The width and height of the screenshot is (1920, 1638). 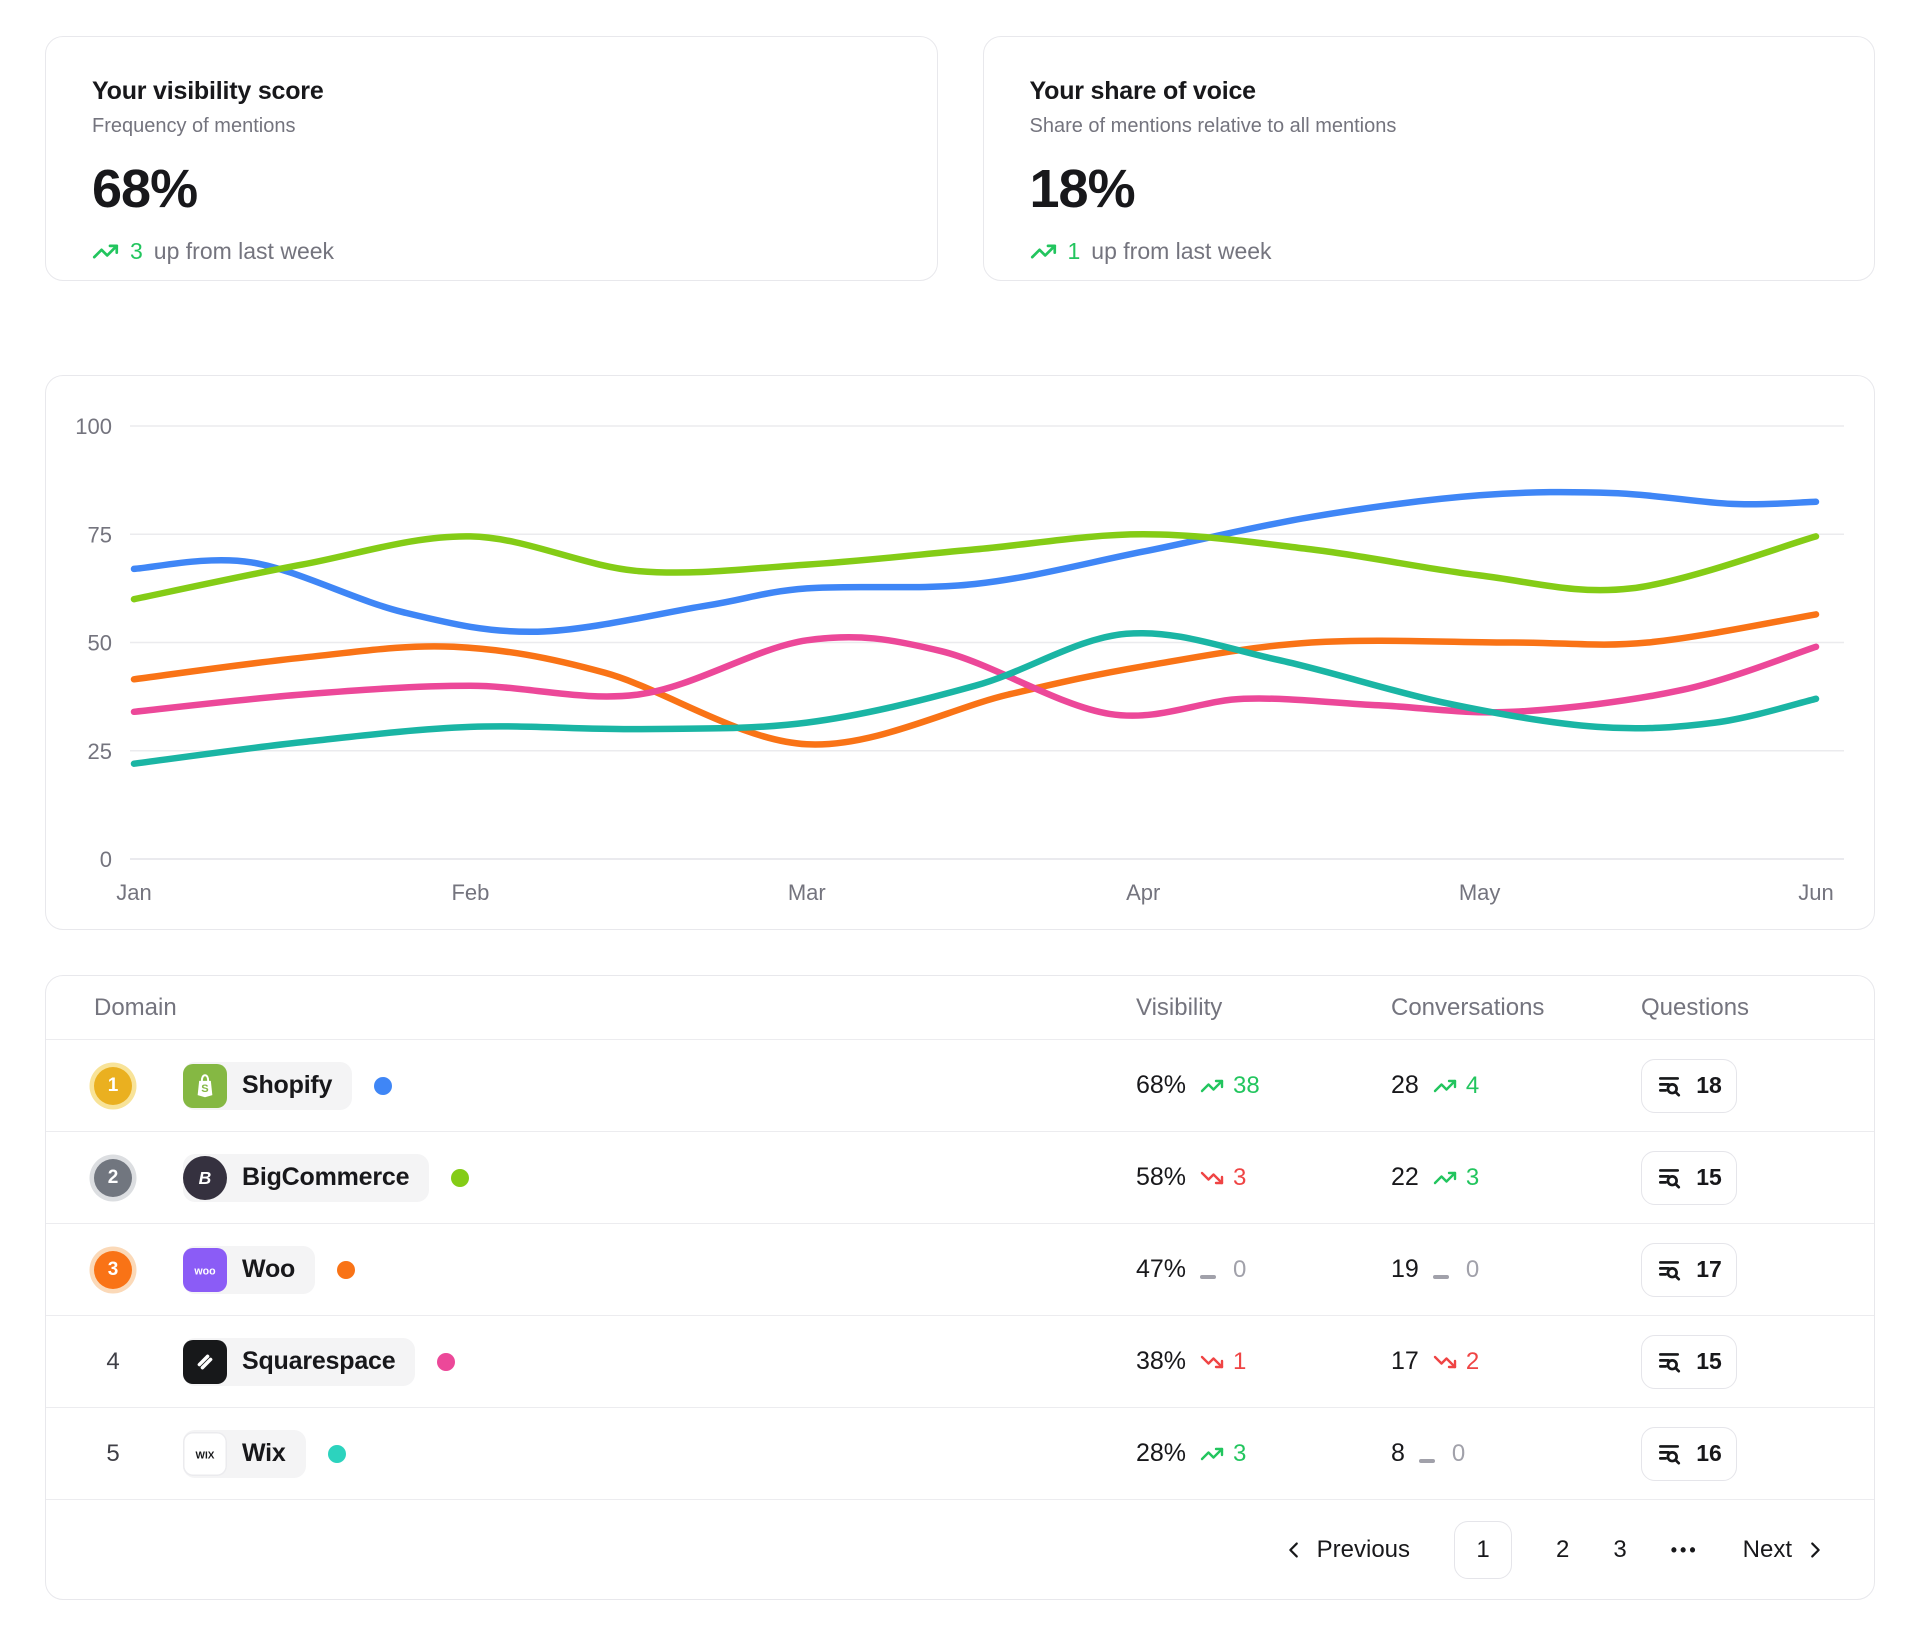 I want to click on y-tick-label: 100, so click(x=93, y=426).